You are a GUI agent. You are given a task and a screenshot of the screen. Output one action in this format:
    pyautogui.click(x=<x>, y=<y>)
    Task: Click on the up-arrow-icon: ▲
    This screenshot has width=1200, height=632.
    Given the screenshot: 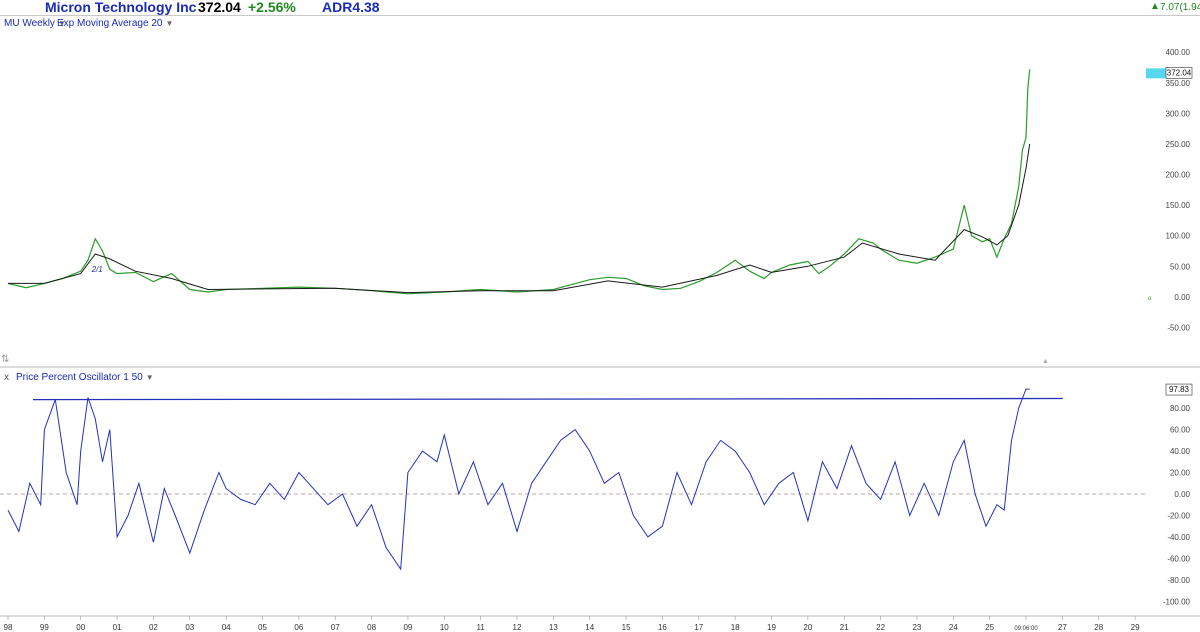 What is the action you would take?
    pyautogui.click(x=1155, y=6)
    